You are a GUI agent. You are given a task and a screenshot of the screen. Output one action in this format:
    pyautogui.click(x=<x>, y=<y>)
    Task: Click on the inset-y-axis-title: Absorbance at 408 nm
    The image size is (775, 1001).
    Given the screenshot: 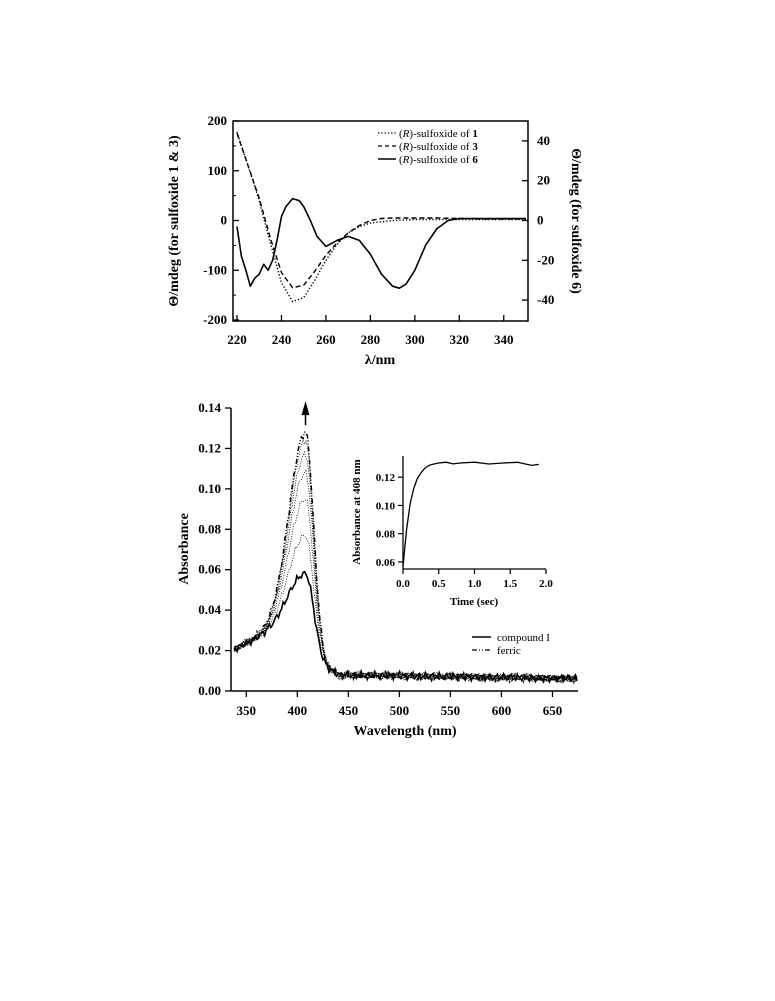 What is the action you would take?
    pyautogui.click(x=357, y=511)
    